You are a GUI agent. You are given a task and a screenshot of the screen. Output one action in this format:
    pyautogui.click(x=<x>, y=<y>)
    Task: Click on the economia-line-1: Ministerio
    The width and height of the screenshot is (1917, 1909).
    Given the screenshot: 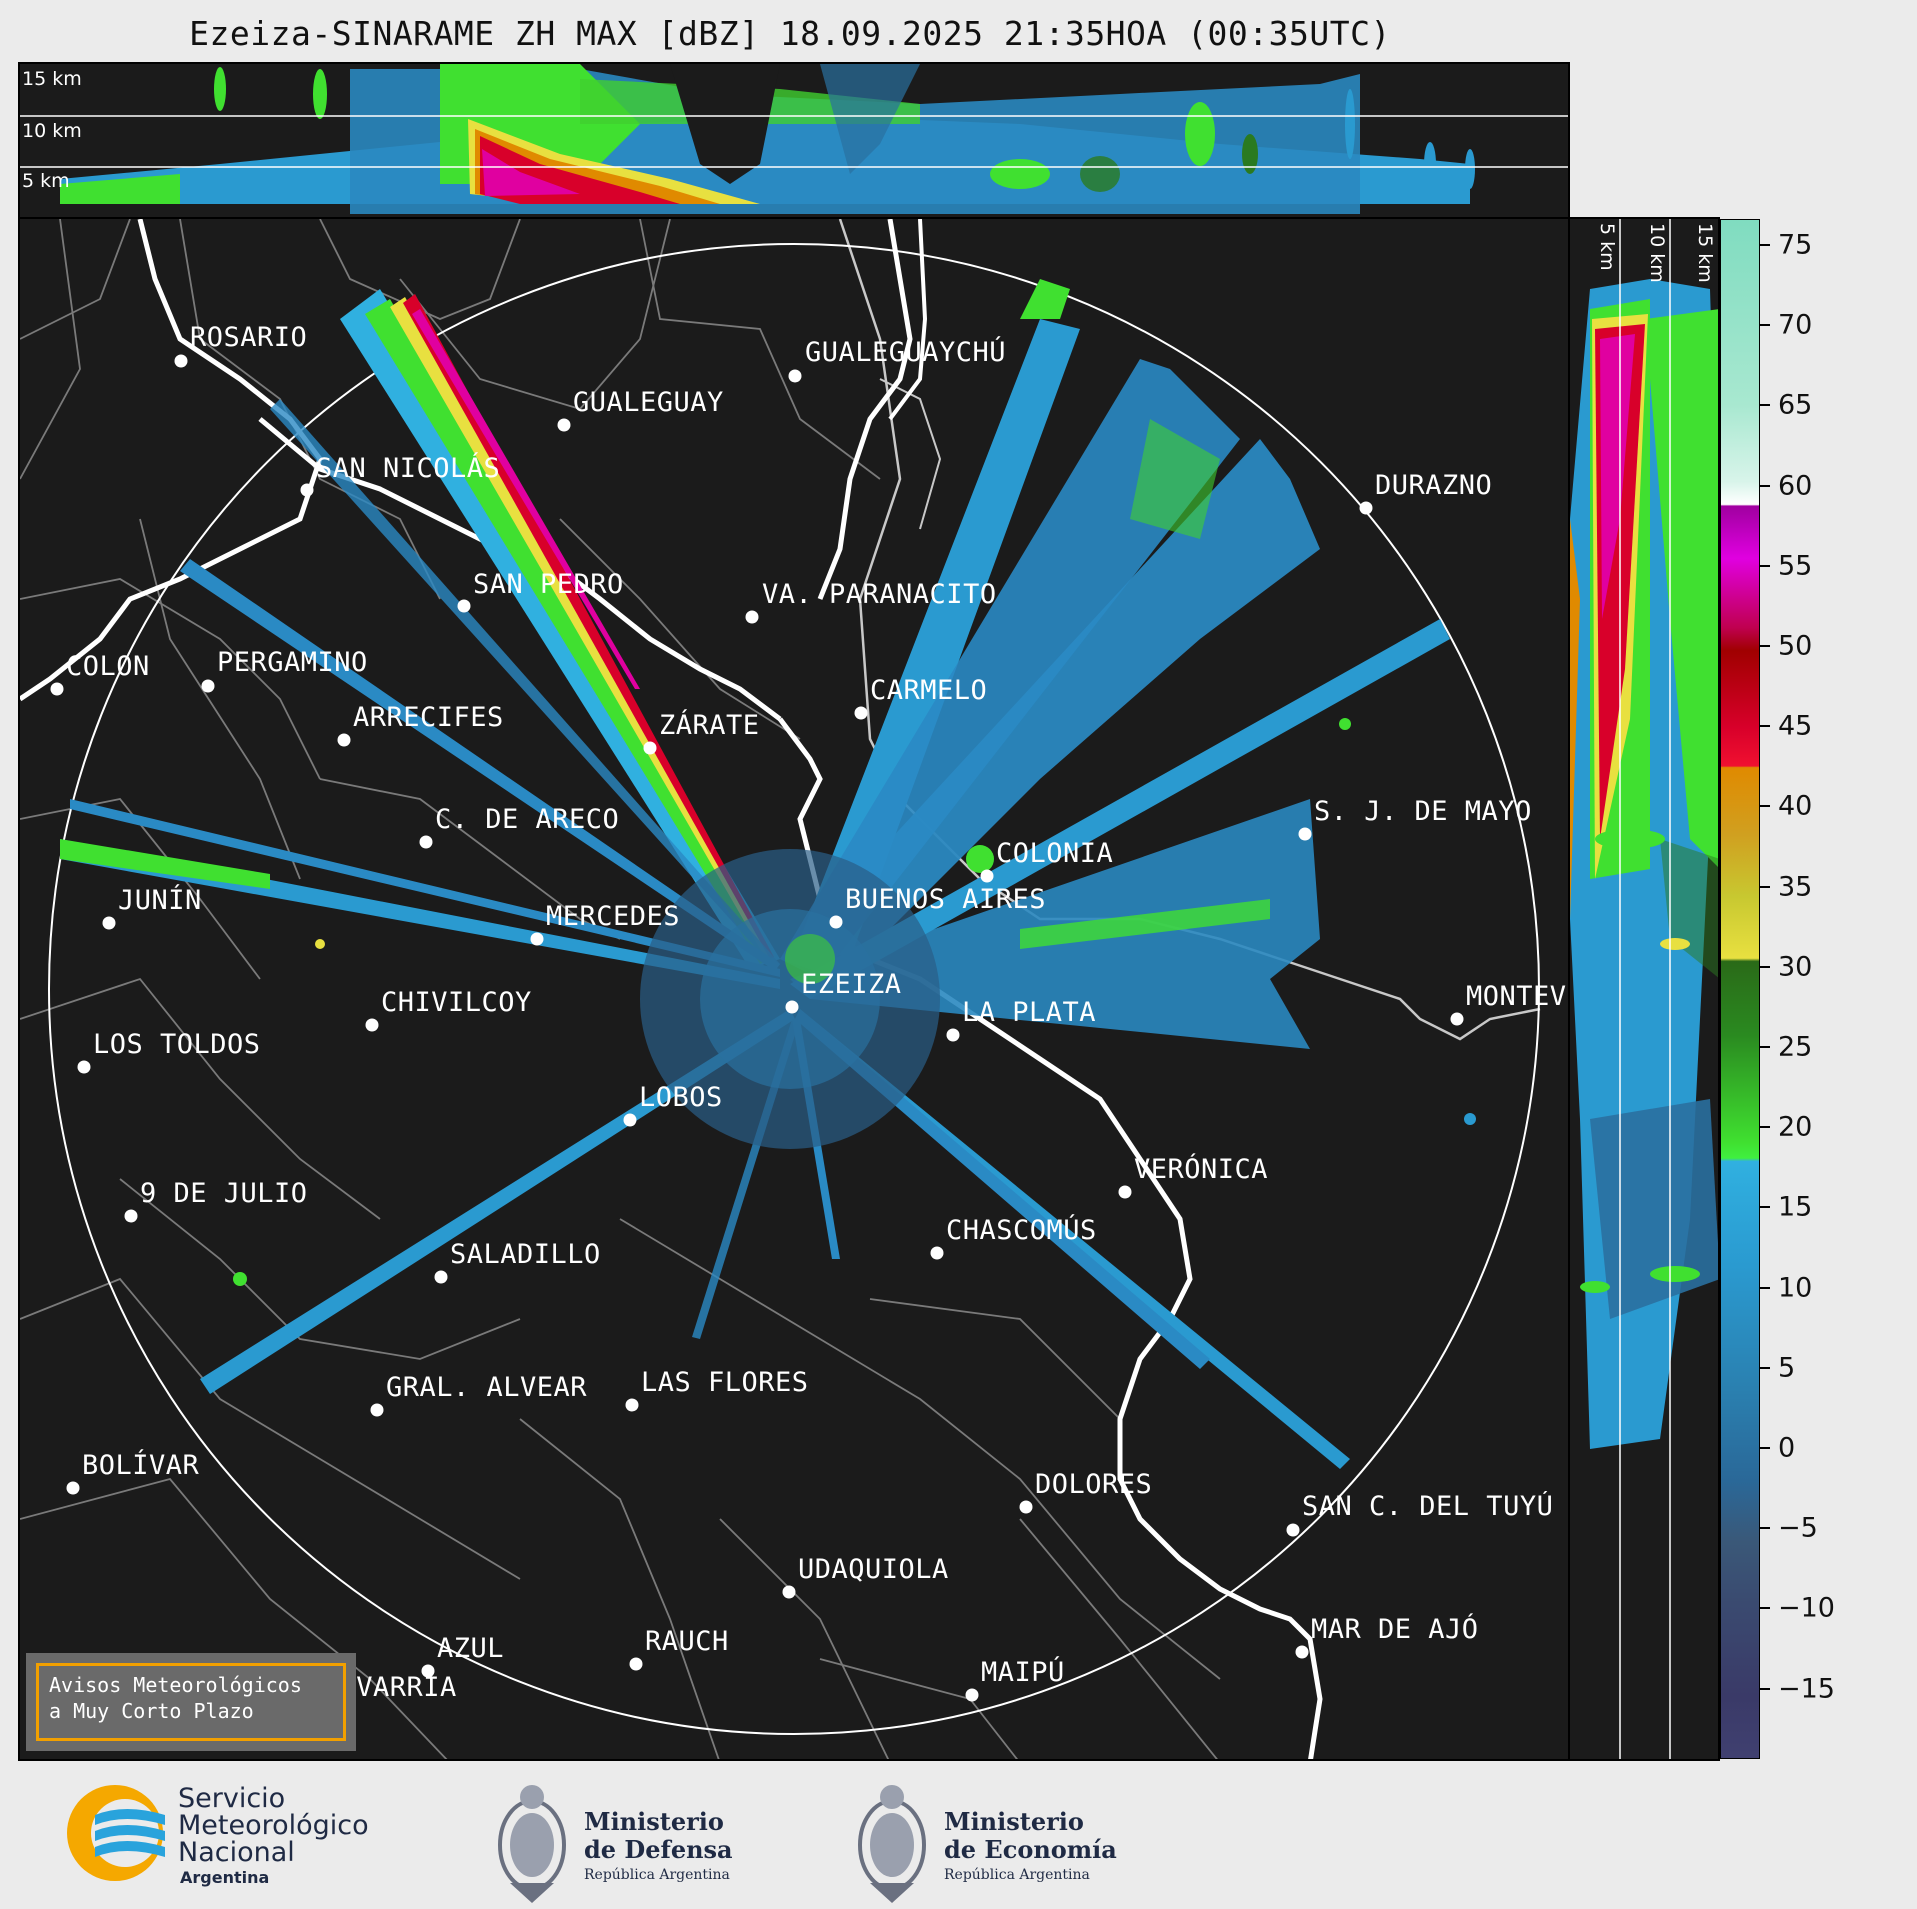 What is the action you would take?
    pyautogui.click(x=1014, y=1821)
    